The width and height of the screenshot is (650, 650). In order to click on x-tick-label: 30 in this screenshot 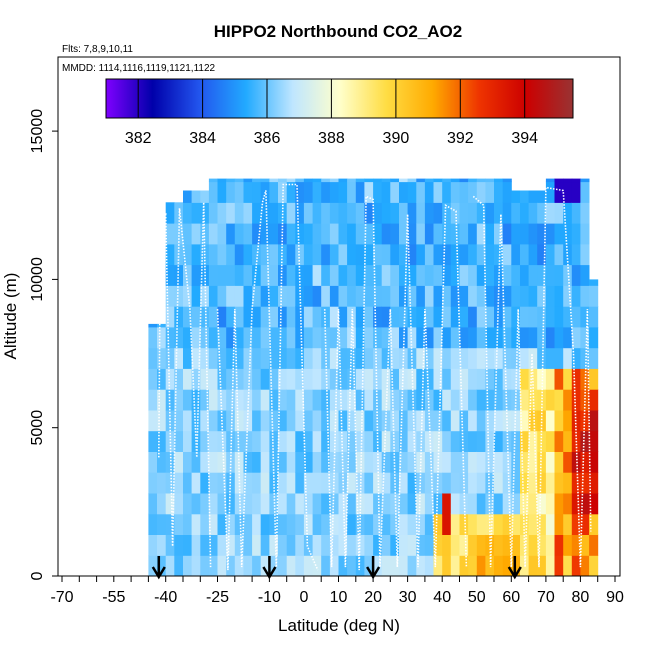, I will do `click(408, 597)`.